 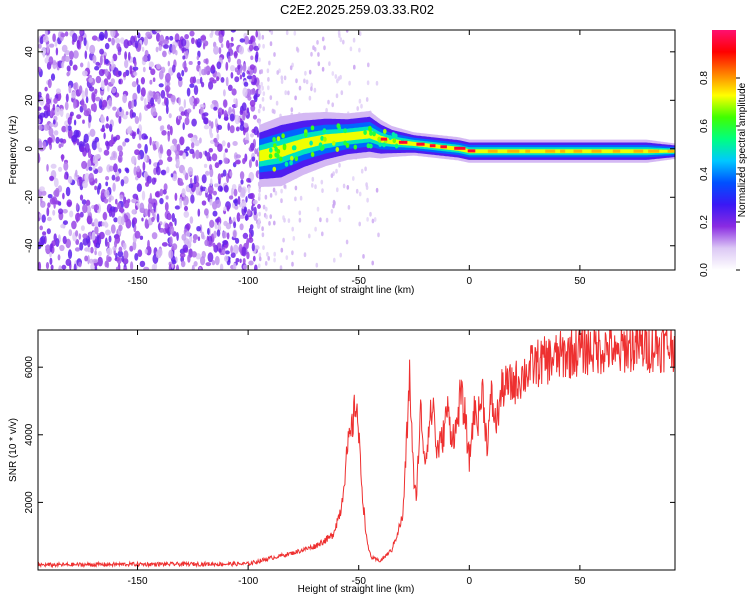 I want to click on signal-peak, so click(x=616, y=151).